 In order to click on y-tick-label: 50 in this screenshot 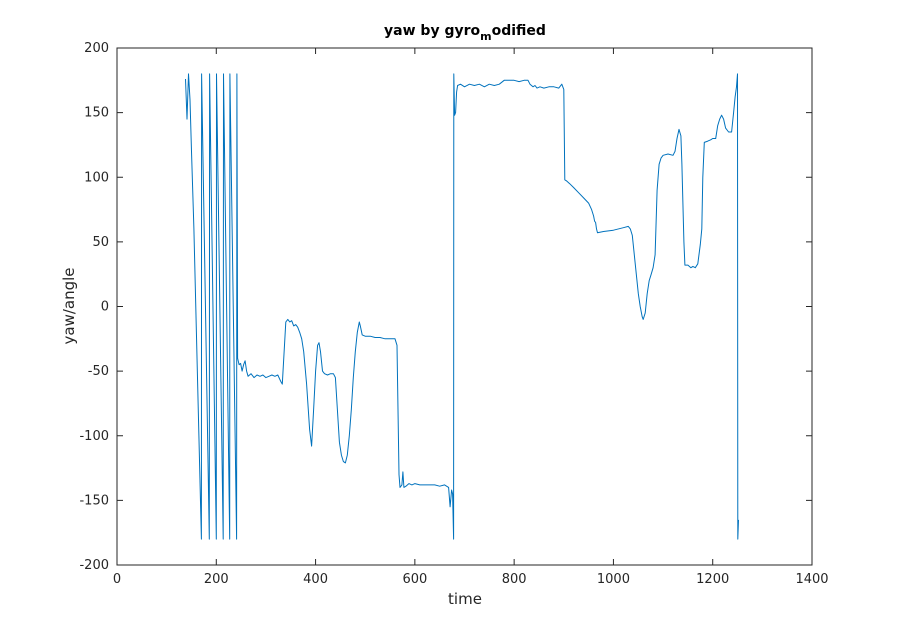, I will do `click(100, 242)`.